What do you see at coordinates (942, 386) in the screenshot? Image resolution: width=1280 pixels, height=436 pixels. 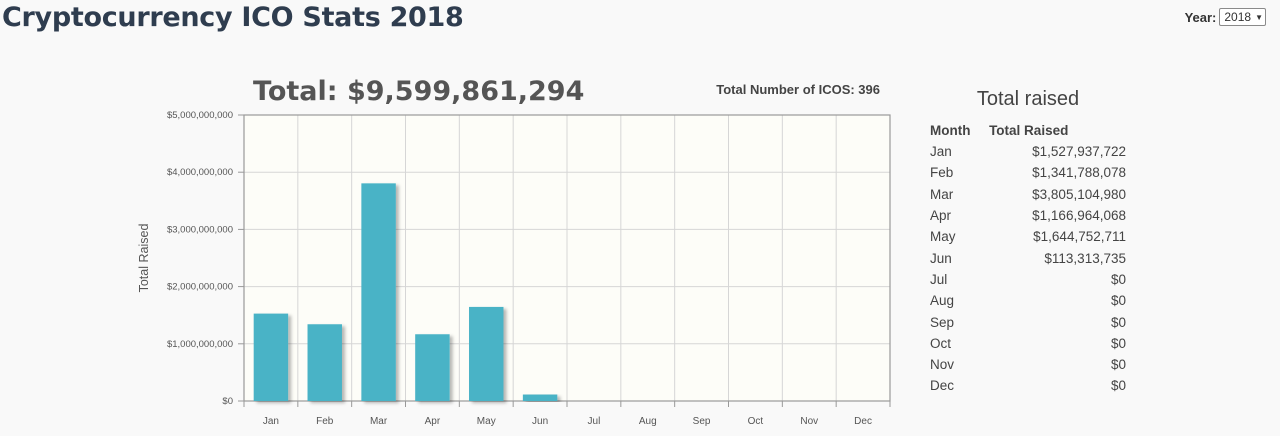 I see `table-cell-month: Dec` at bounding box center [942, 386].